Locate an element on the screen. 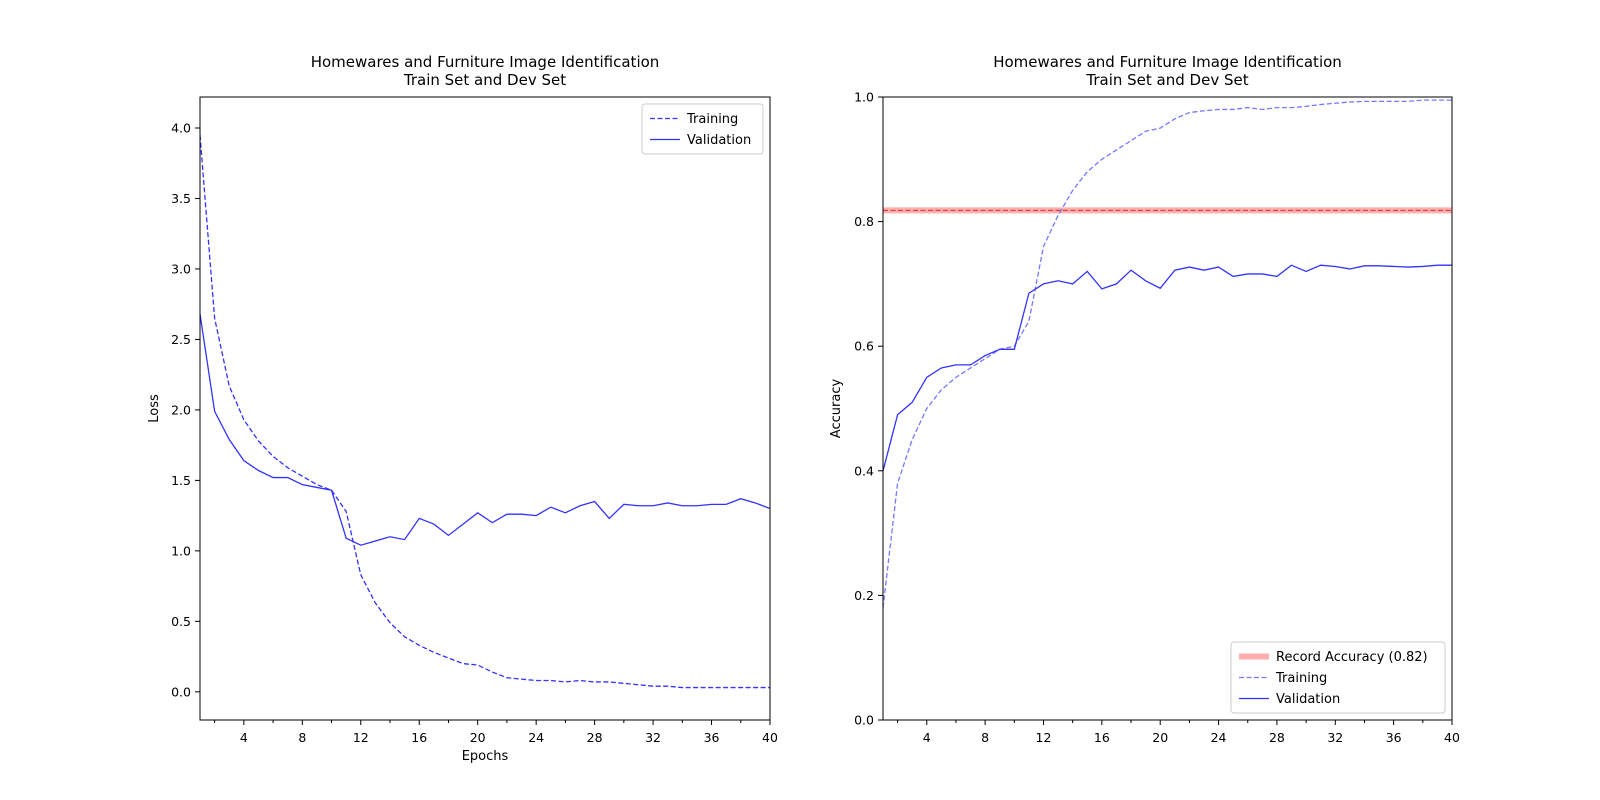  y-tick-label: 4.0 is located at coordinates (181, 128).